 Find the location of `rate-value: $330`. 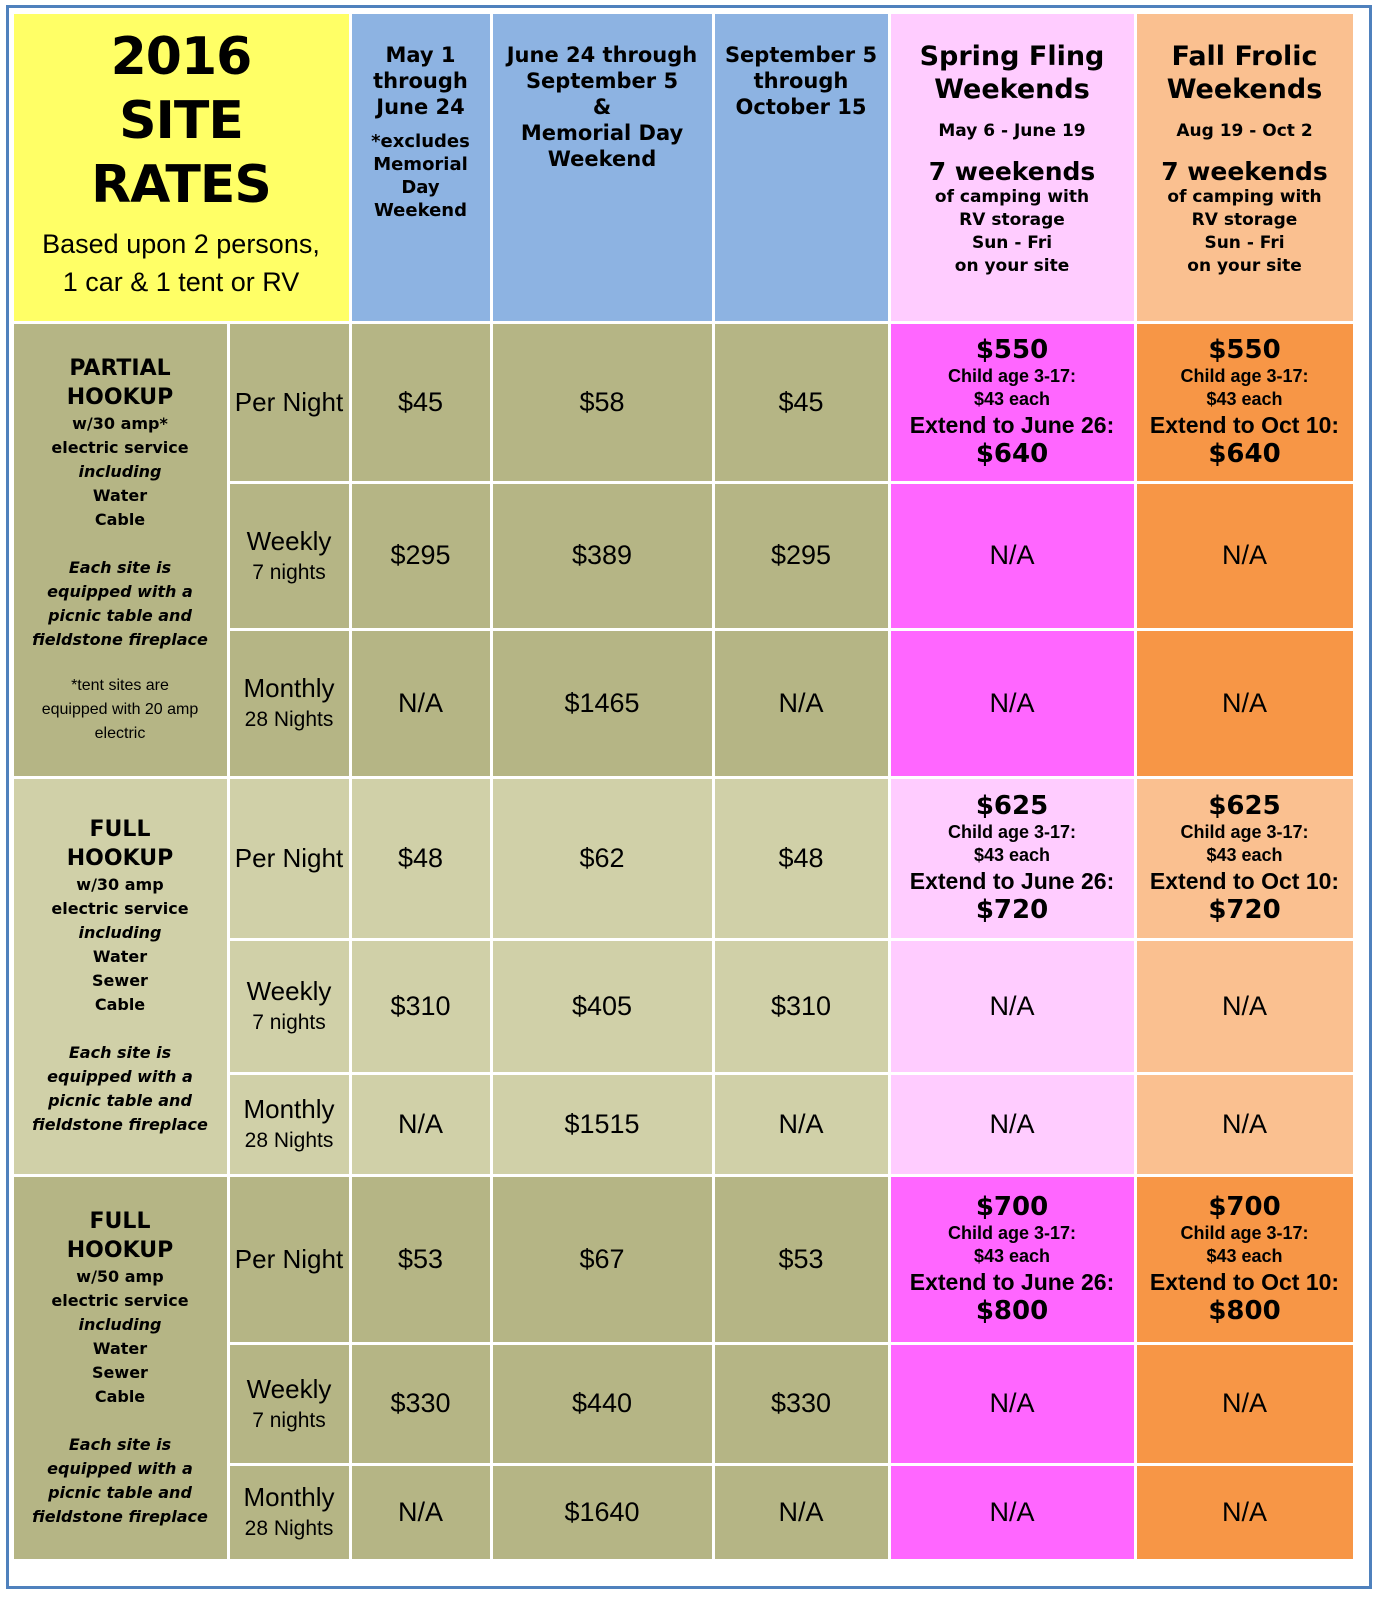

rate-value: $330 is located at coordinates (420, 1403).